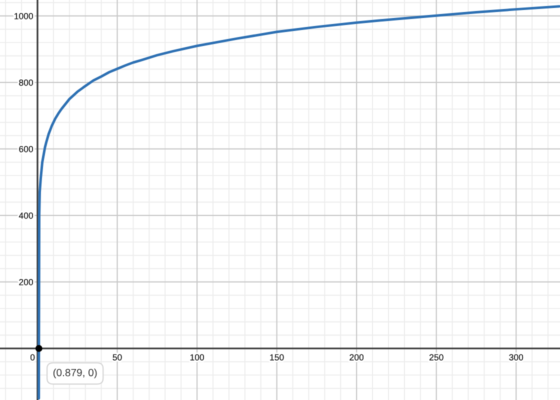 This screenshot has height=400, width=560. Describe the element at coordinates (26, 83) in the screenshot. I see `y-tick-label: 800` at that location.